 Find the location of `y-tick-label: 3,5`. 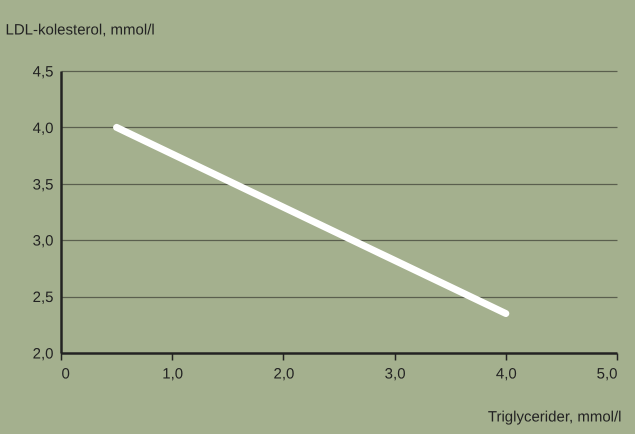

y-tick-label: 3,5 is located at coordinates (43, 185).